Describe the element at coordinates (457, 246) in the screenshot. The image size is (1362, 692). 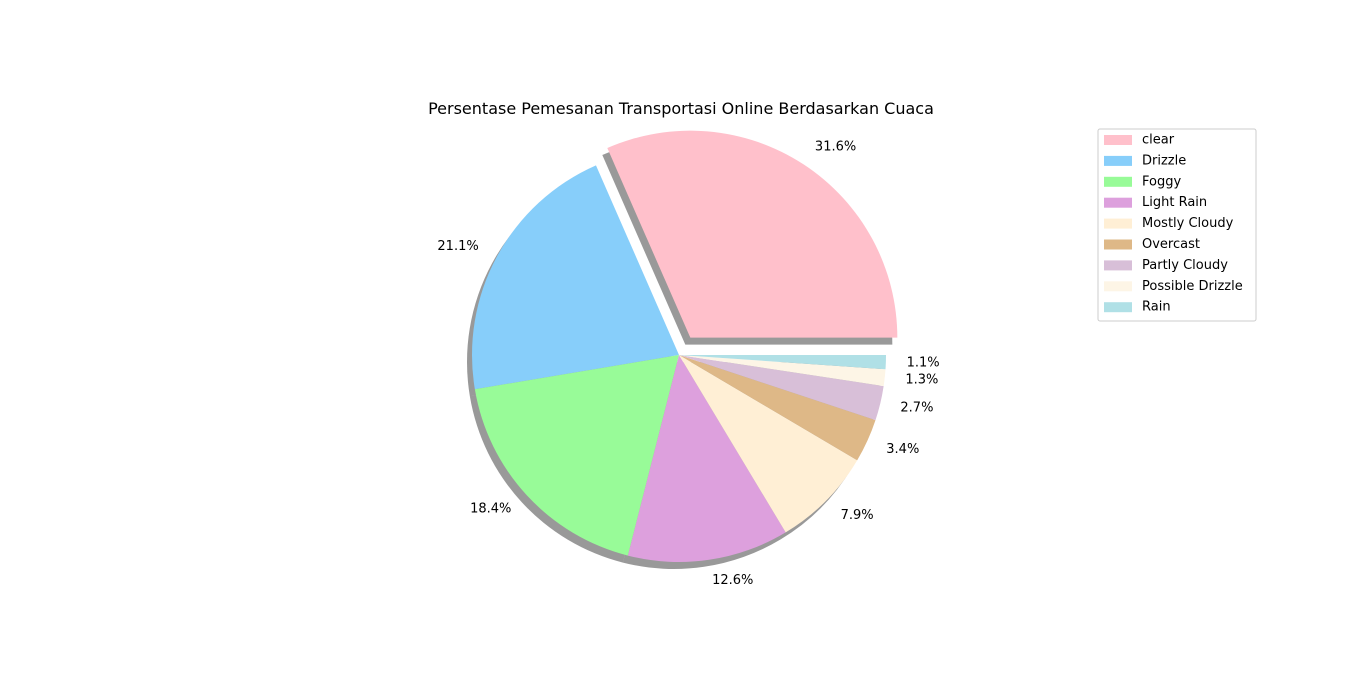
I see `percent-label-drizzle: 21.1%` at that location.